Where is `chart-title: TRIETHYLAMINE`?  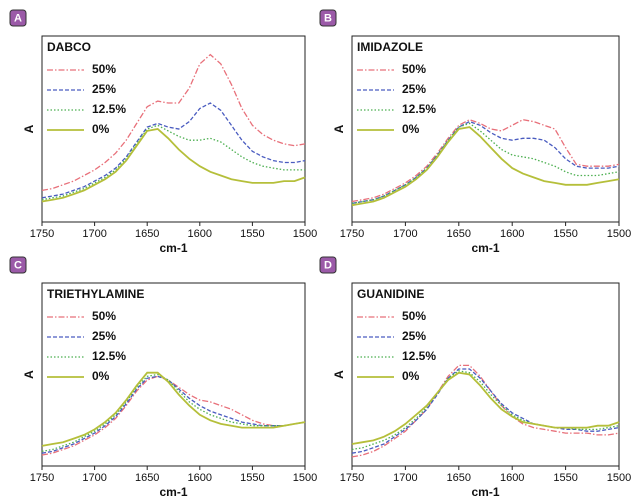 chart-title: TRIETHYLAMINE is located at coordinates (95, 294).